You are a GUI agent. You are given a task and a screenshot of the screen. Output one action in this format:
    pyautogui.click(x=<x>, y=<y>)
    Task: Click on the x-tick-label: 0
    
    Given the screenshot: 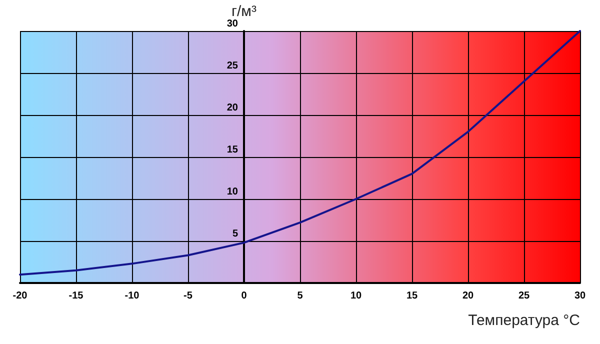 What is the action you would take?
    pyautogui.click(x=244, y=296)
    